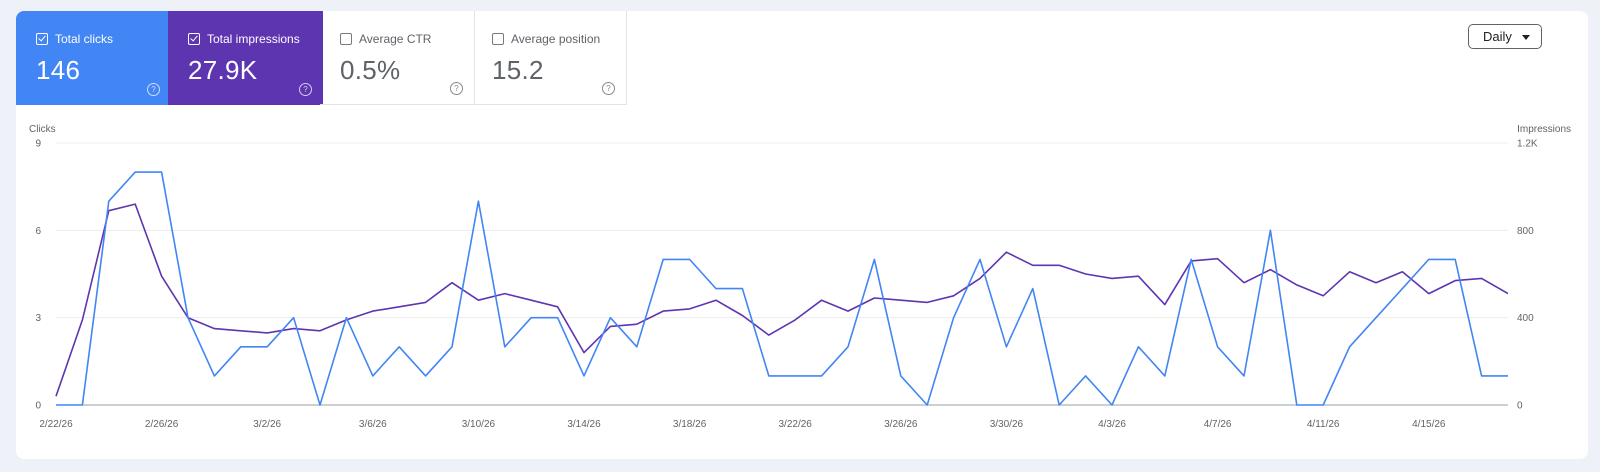 This screenshot has width=1600, height=472. I want to click on metric-label: Total clicks, so click(84, 39).